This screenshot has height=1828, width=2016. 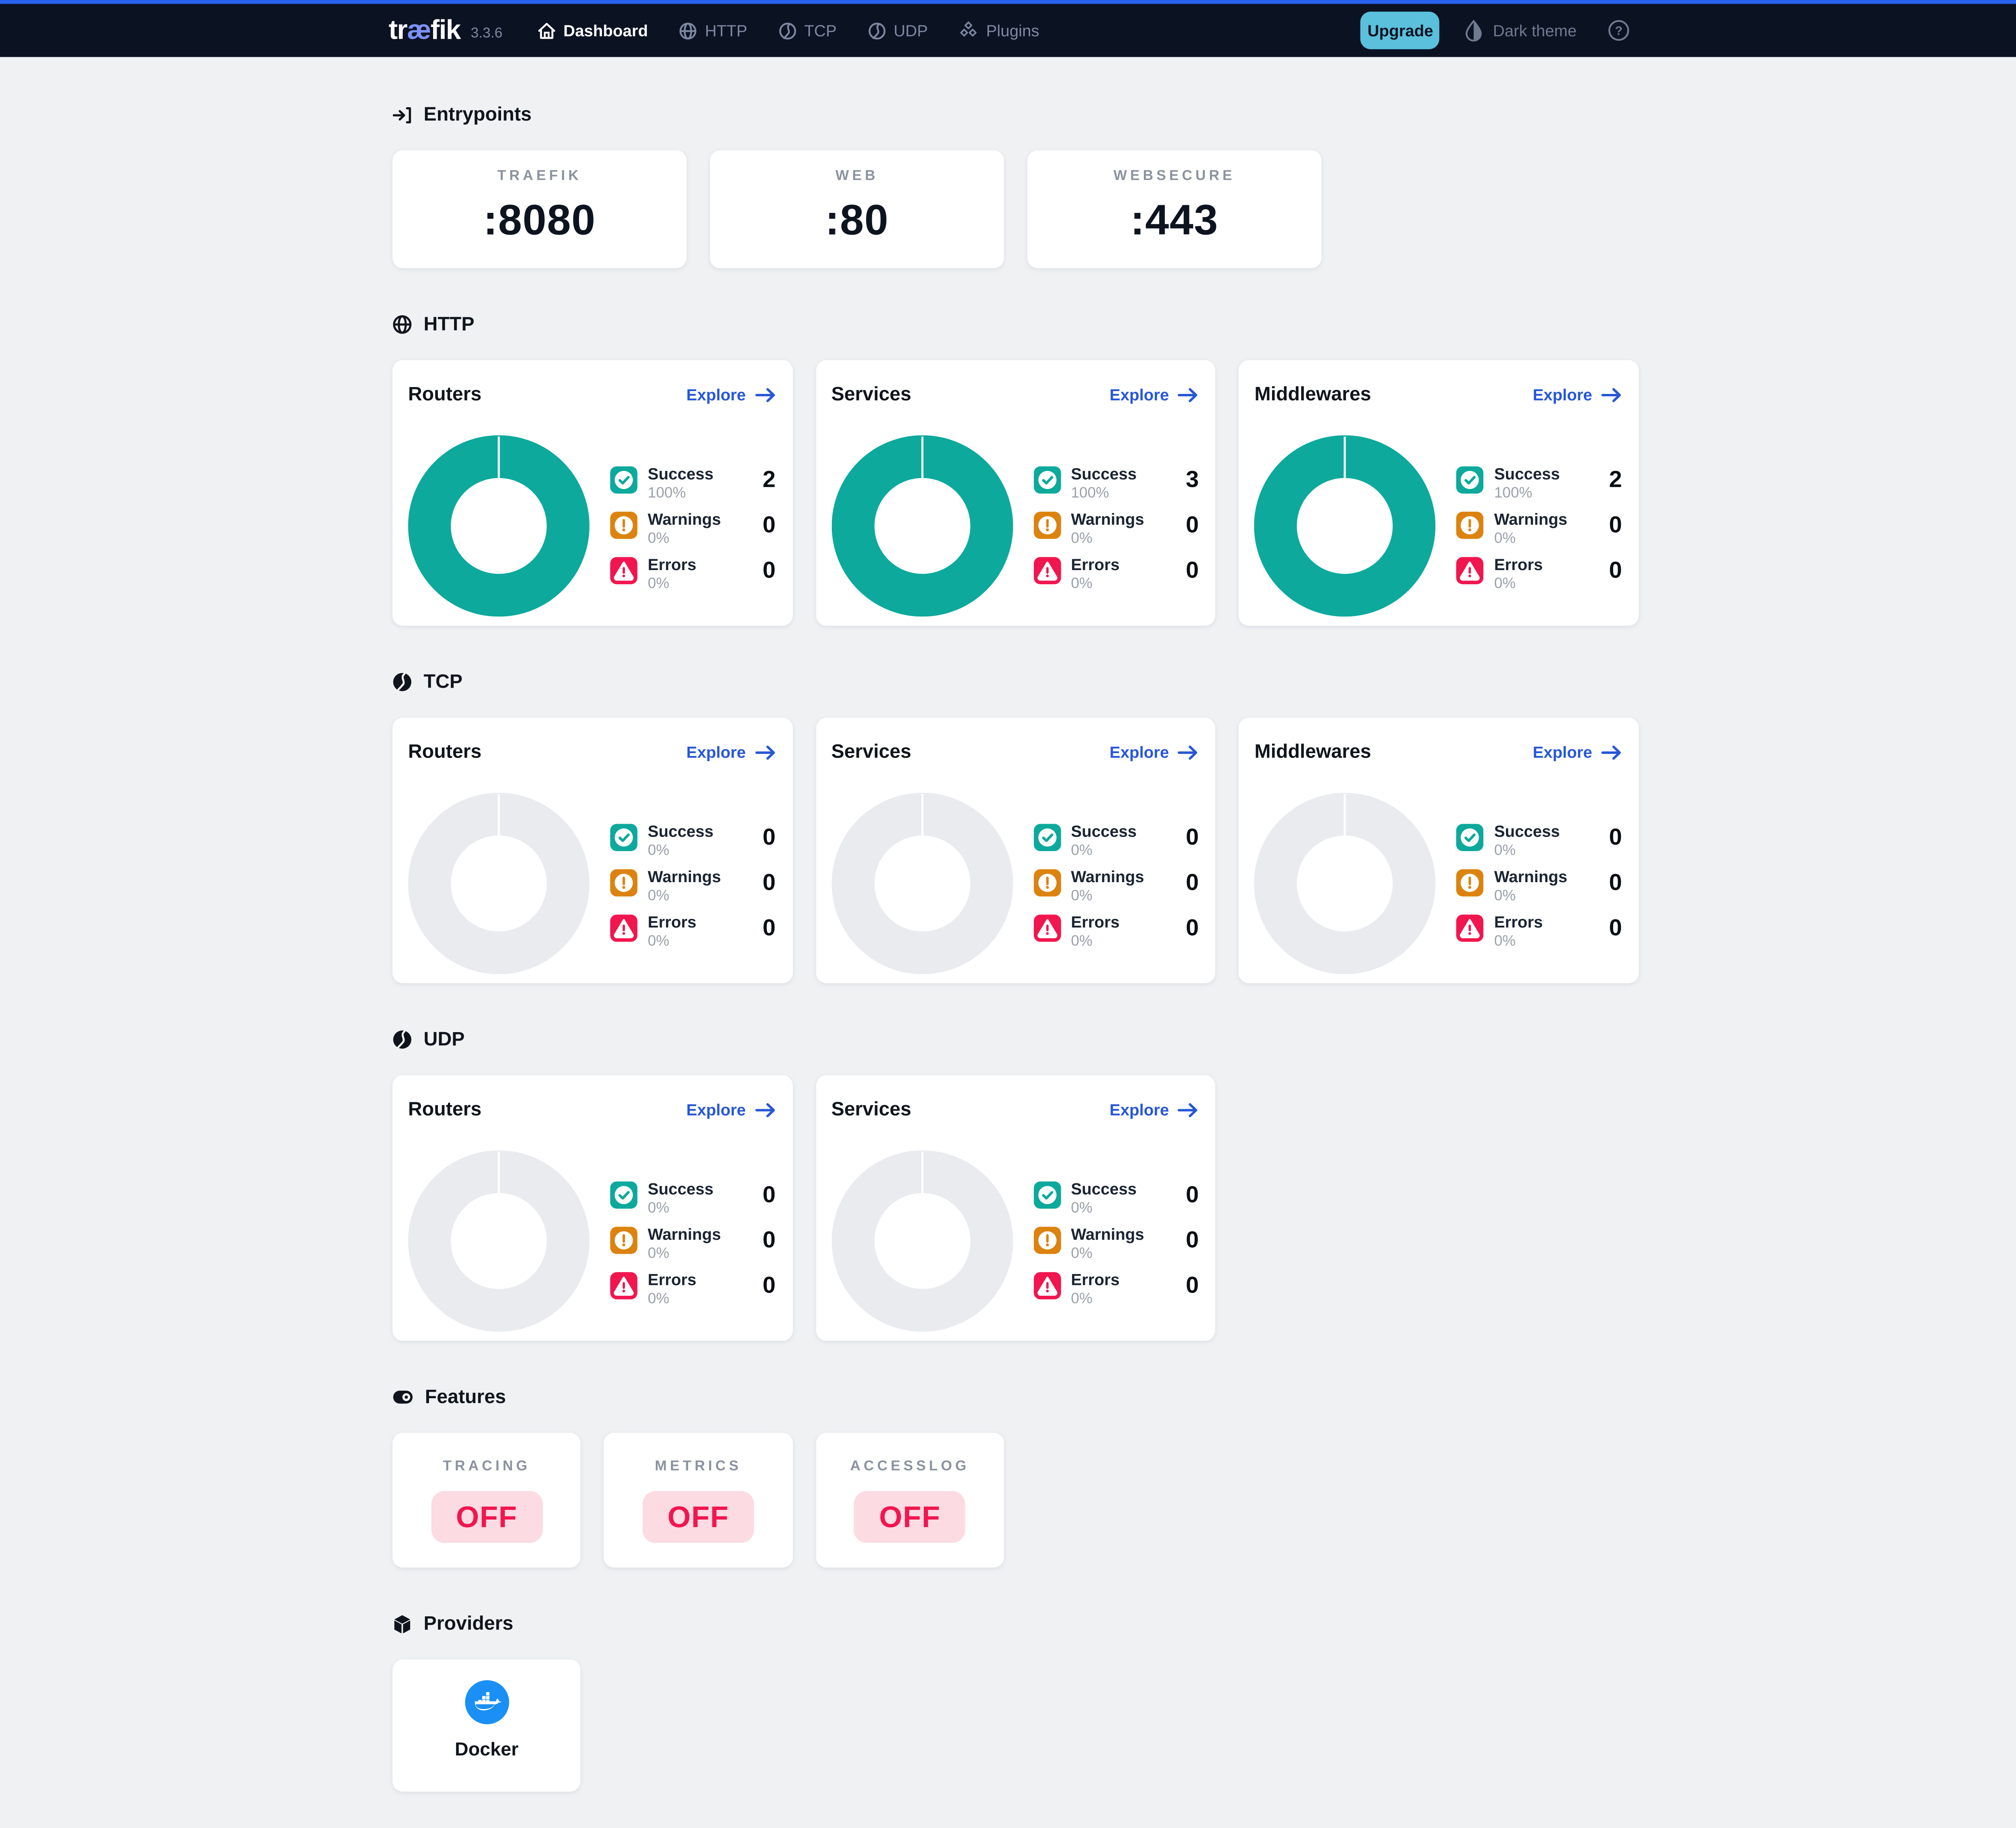 What do you see at coordinates (1015, 493) in the screenshot?
I see `http-grid: Routers Explore` at bounding box center [1015, 493].